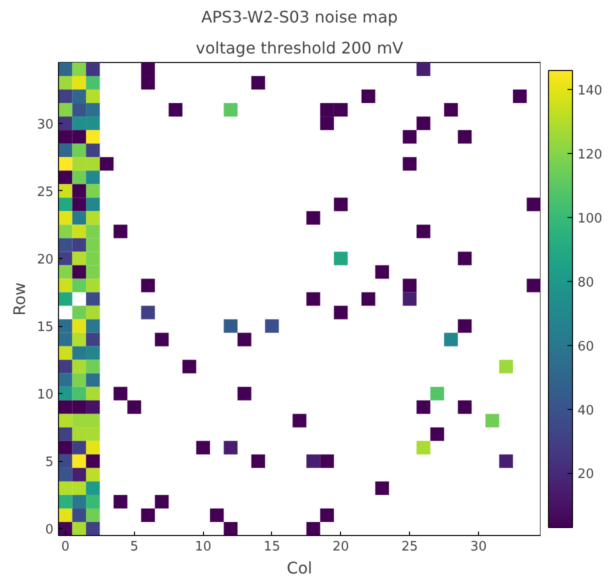 The height and width of the screenshot is (580, 613). Describe the element at coordinates (586, 346) in the screenshot. I see `color-bar-label: 60` at that location.